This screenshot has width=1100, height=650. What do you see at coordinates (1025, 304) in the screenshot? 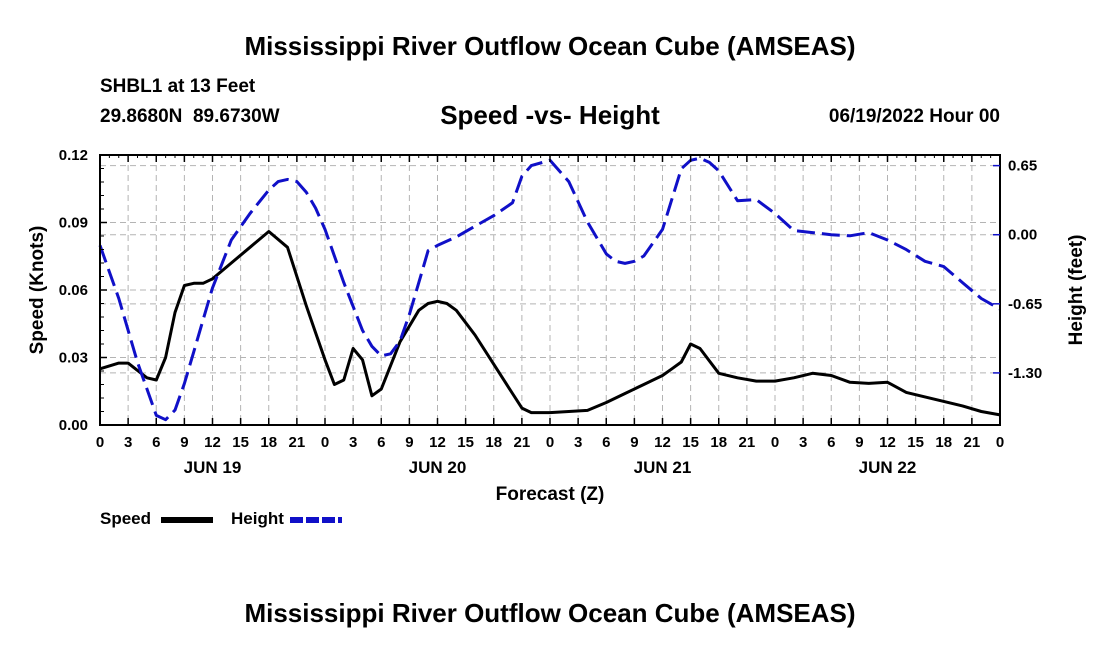
I see `y2-tick-label: -0.65` at bounding box center [1025, 304].